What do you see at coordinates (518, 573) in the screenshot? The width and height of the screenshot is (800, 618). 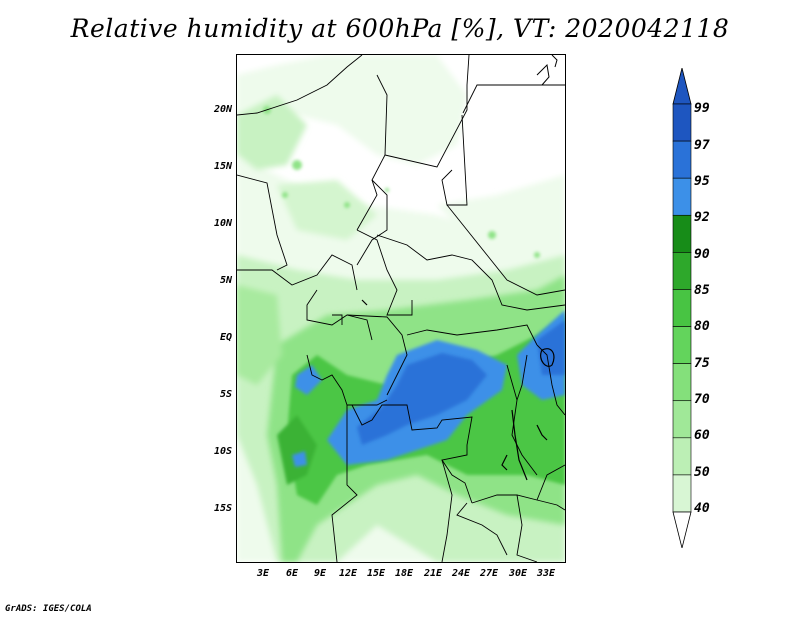 I see `lon-label: 30E` at bounding box center [518, 573].